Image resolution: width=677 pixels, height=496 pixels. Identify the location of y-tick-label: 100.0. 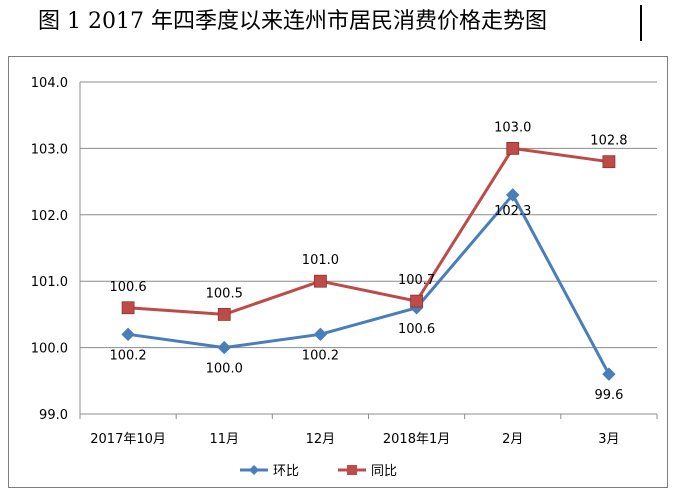
(49, 349).